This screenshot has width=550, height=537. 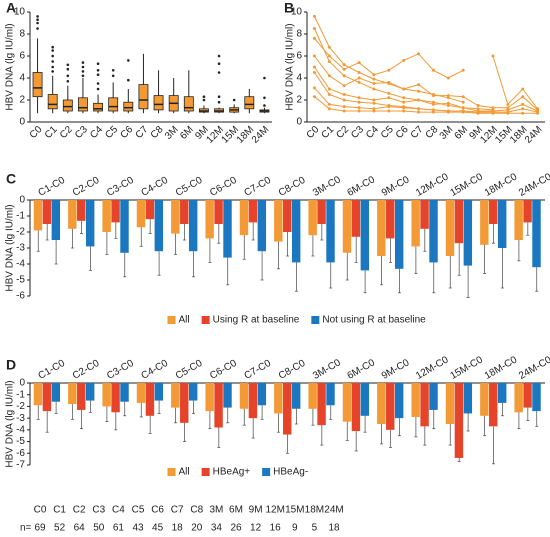 What do you see at coordinates (20, 296) in the screenshot?
I see `y-tick-label: -6` at bounding box center [20, 296].